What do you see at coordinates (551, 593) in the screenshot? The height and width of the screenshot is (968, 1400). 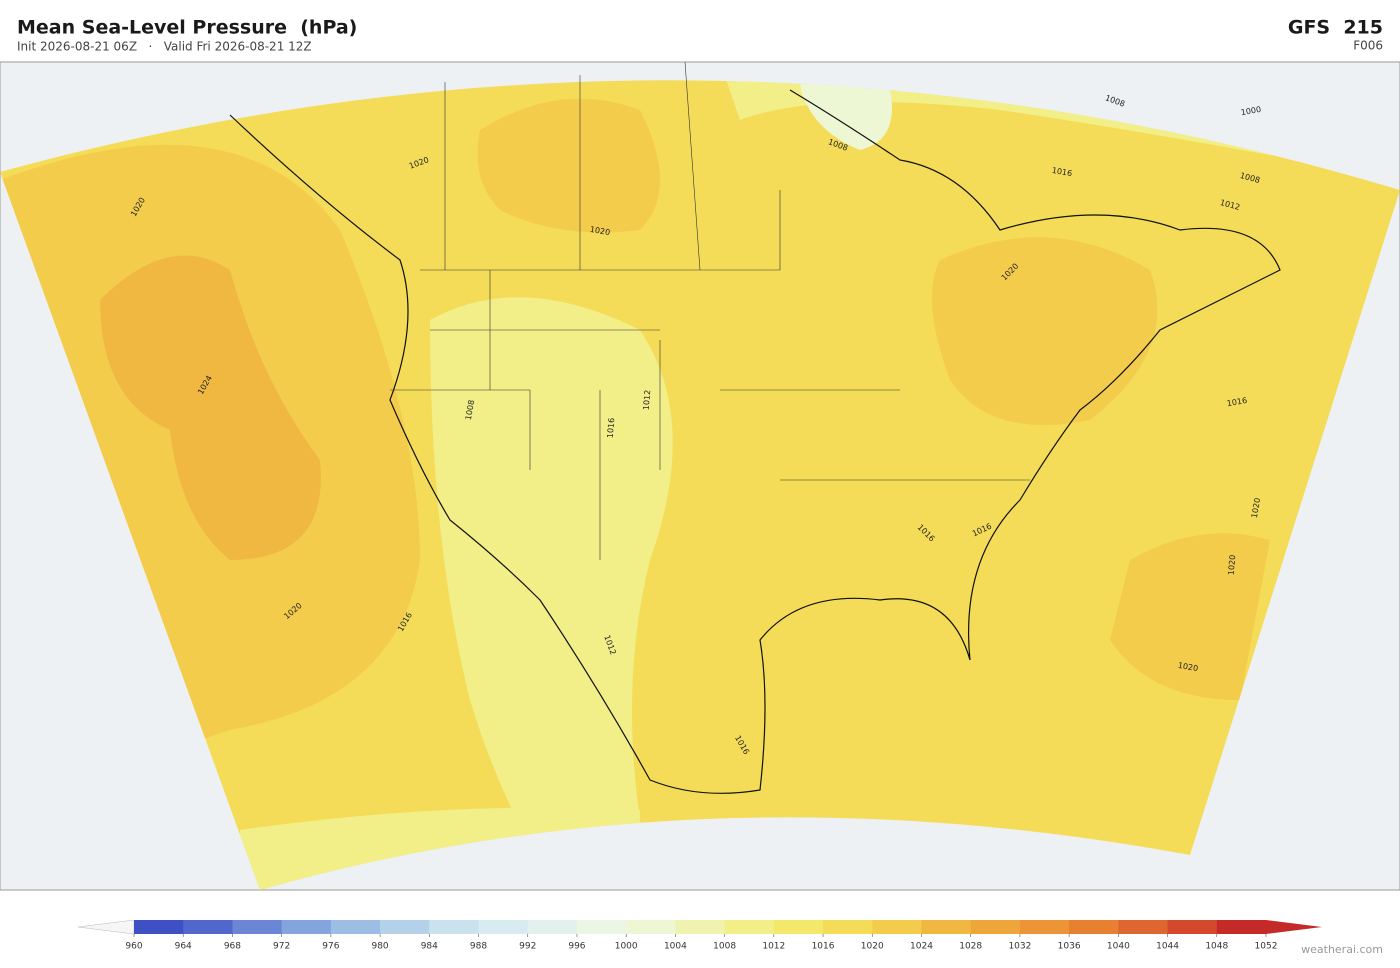 I see `low-area` at bounding box center [551, 593].